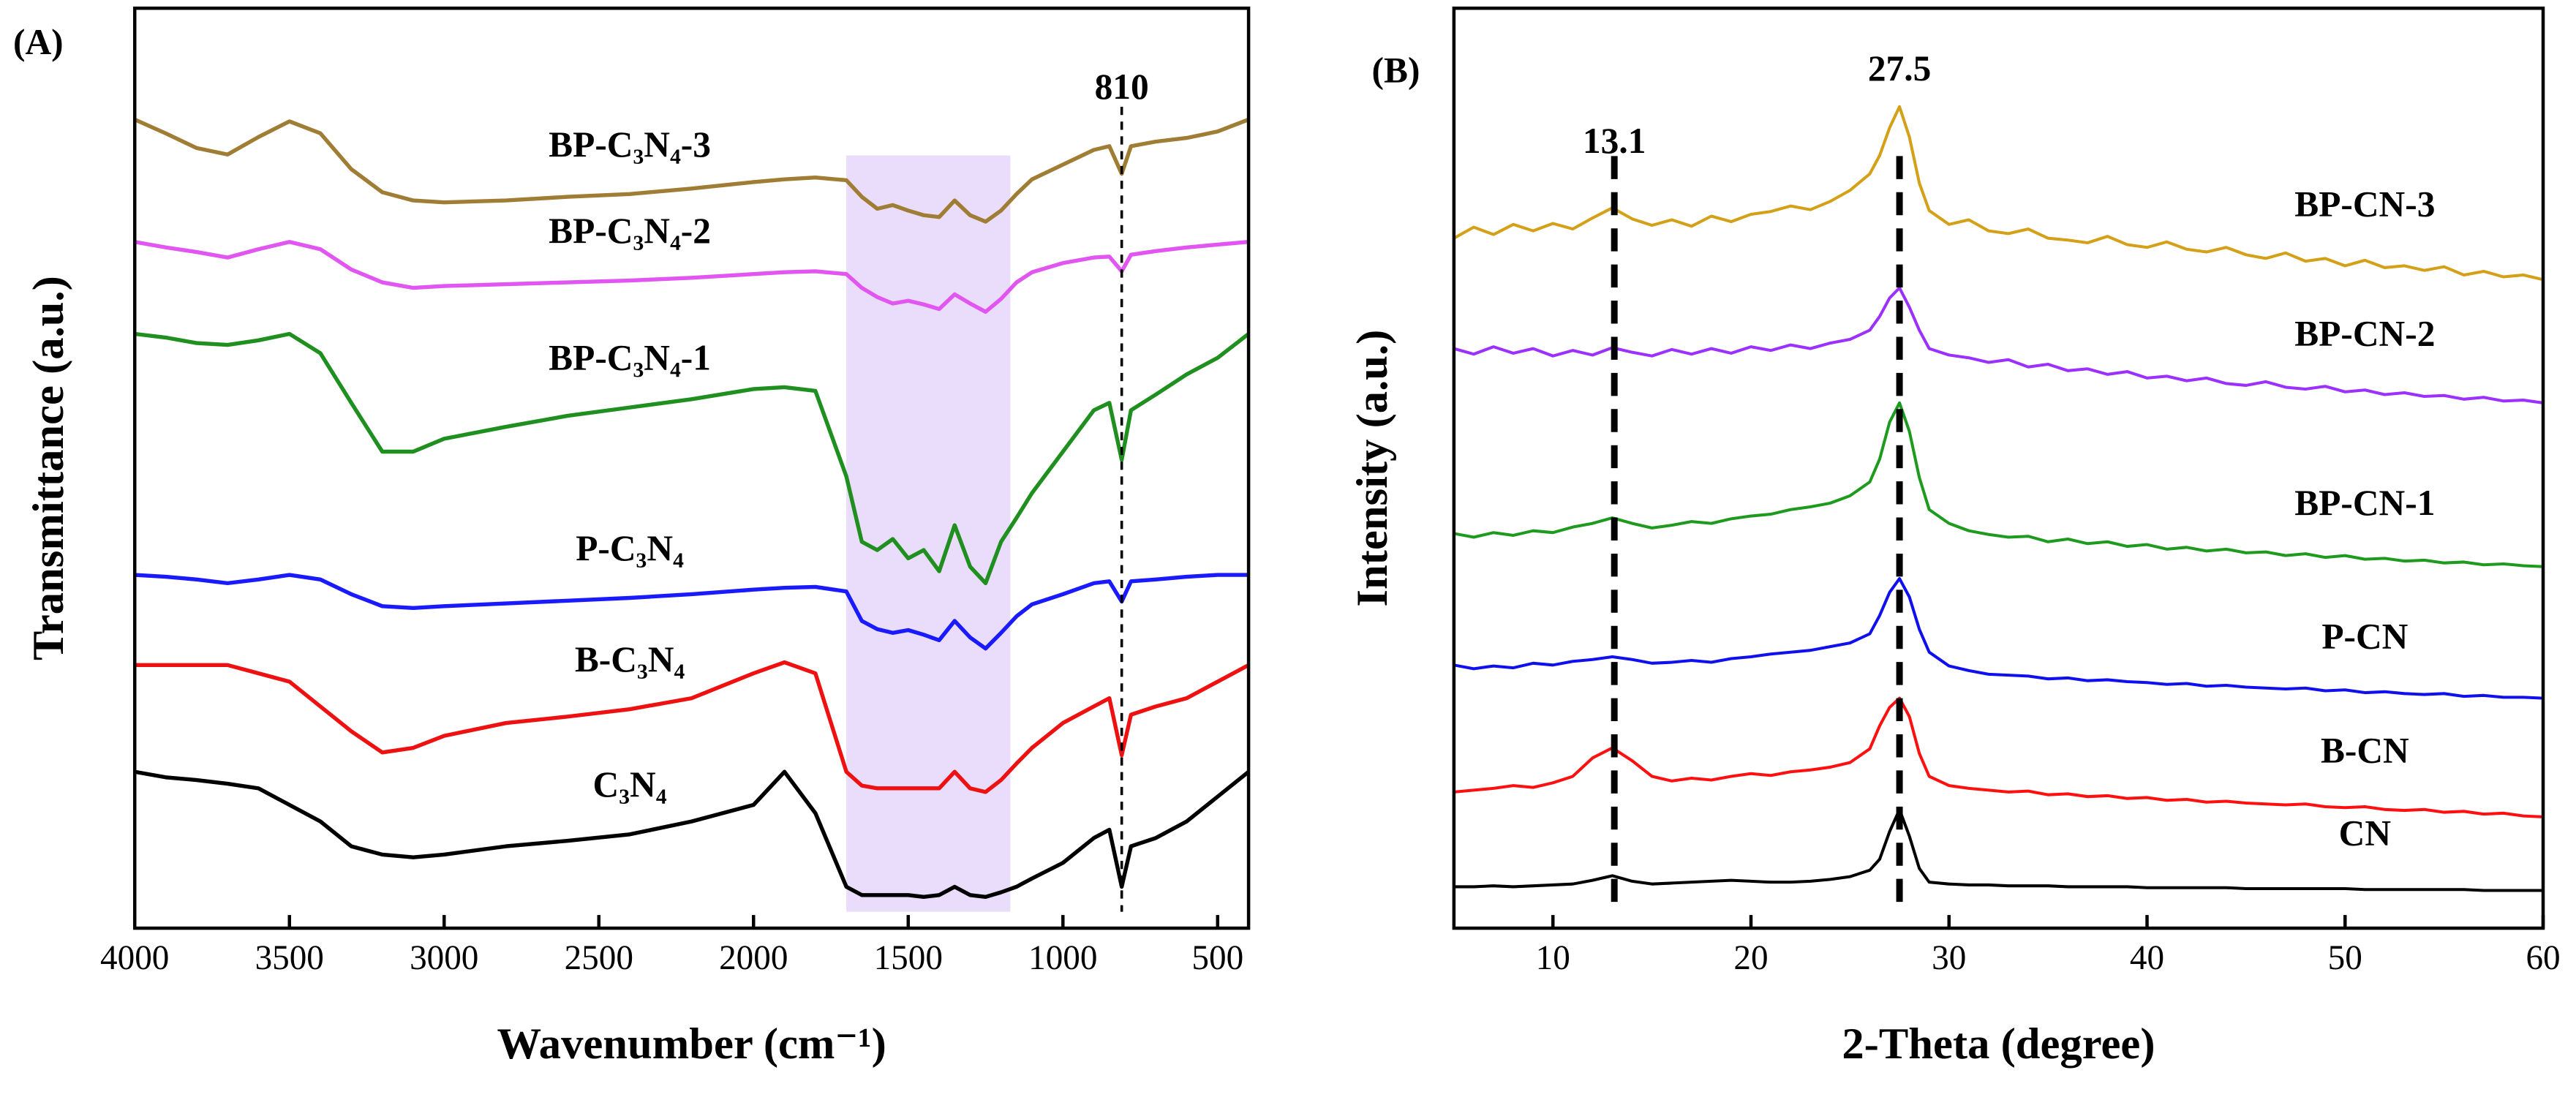  I want to click on panel-label: (B), so click(1396, 70).